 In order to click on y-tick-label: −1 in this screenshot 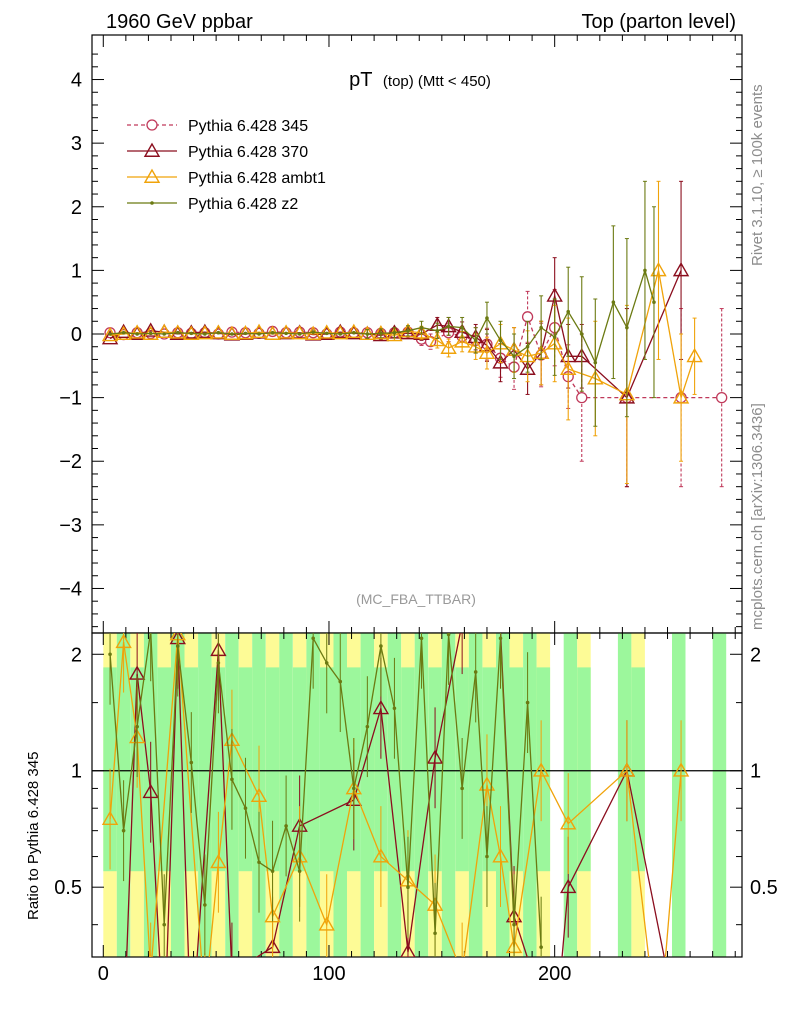, I will do `click(70, 399)`.